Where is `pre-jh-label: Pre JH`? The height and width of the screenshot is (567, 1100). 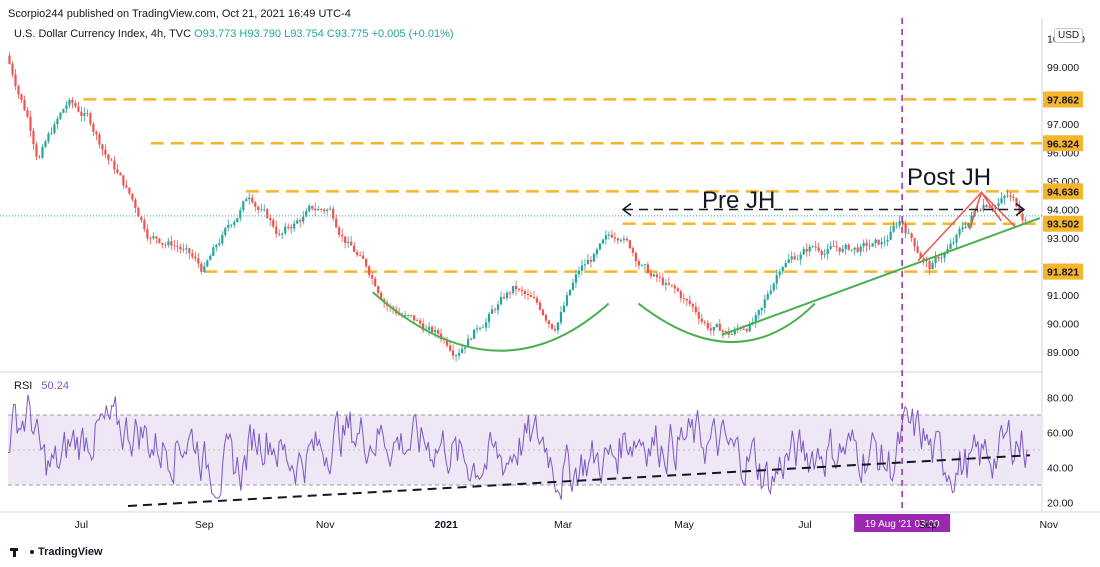 pre-jh-label: Pre JH is located at coordinates (738, 200).